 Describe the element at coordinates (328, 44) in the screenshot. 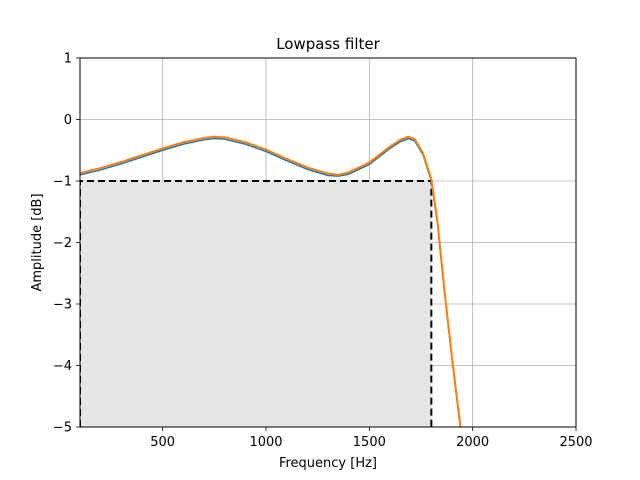

I see `chart-title: Lowpass filter` at that location.